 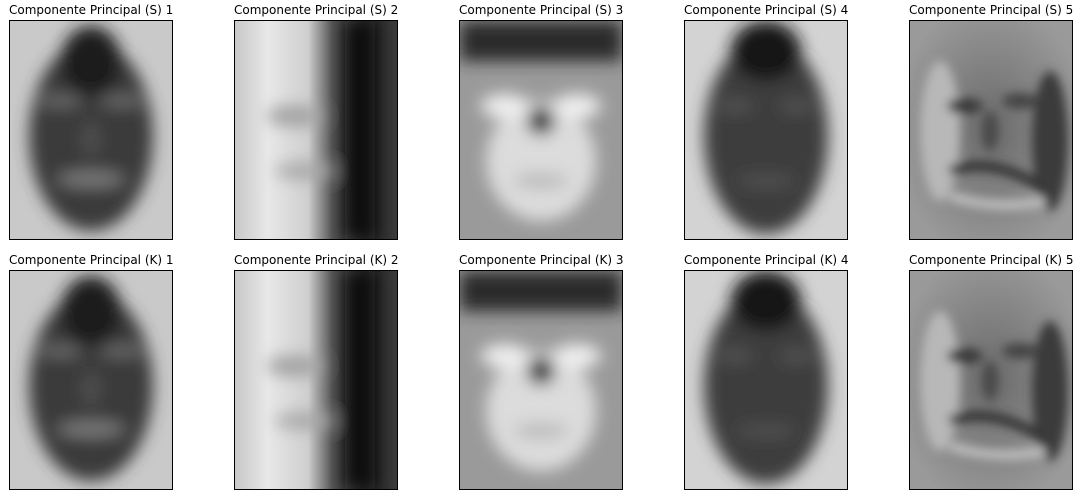 I want to click on panel-title: Componente Principal (S) 5, so click(x=991, y=10).